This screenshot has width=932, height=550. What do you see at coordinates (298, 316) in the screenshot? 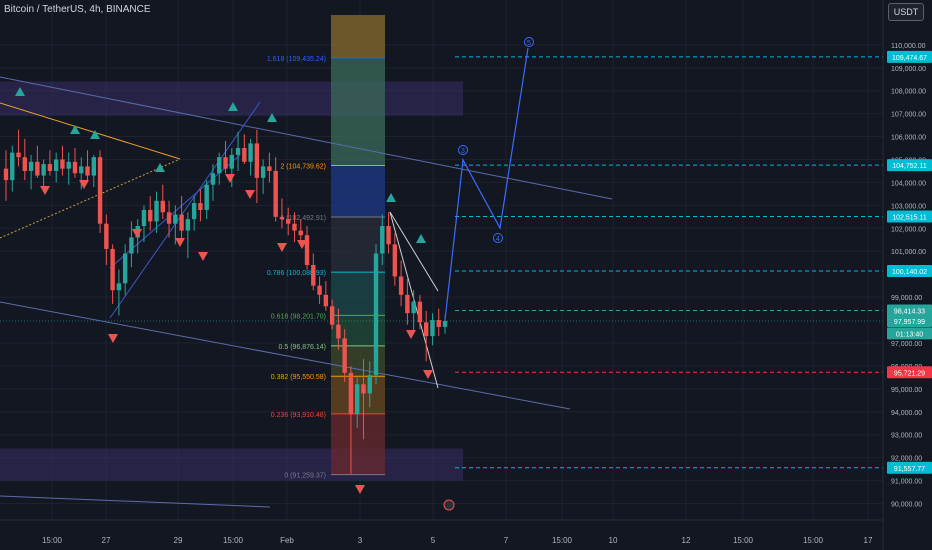
I see `fib-level-label: 0.618 (98,201.70)` at bounding box center [298, 316].